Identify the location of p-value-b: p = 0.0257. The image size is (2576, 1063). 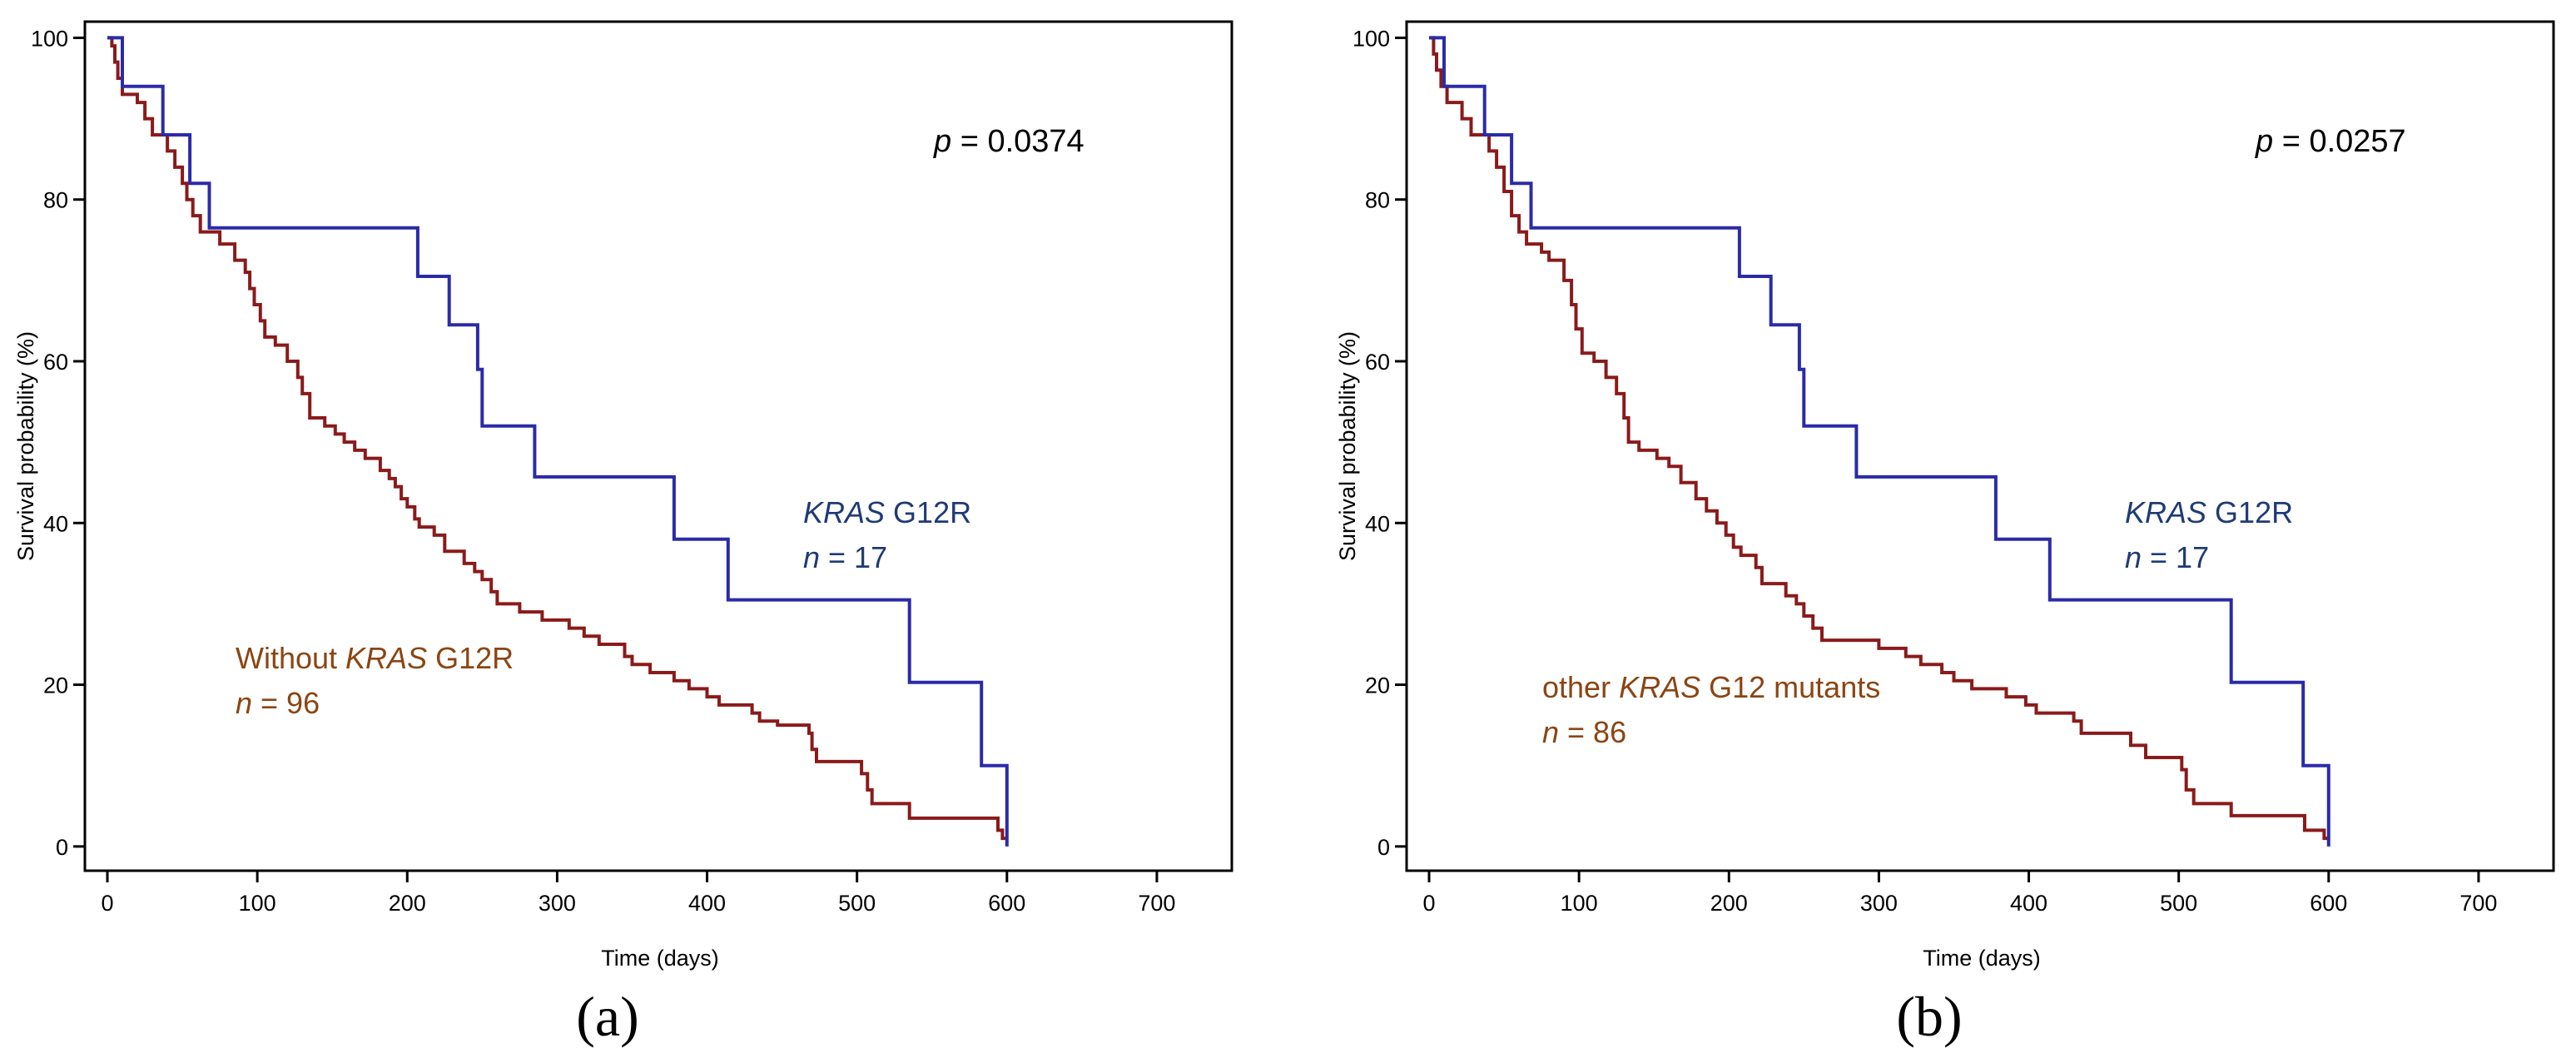
(2330, 141).